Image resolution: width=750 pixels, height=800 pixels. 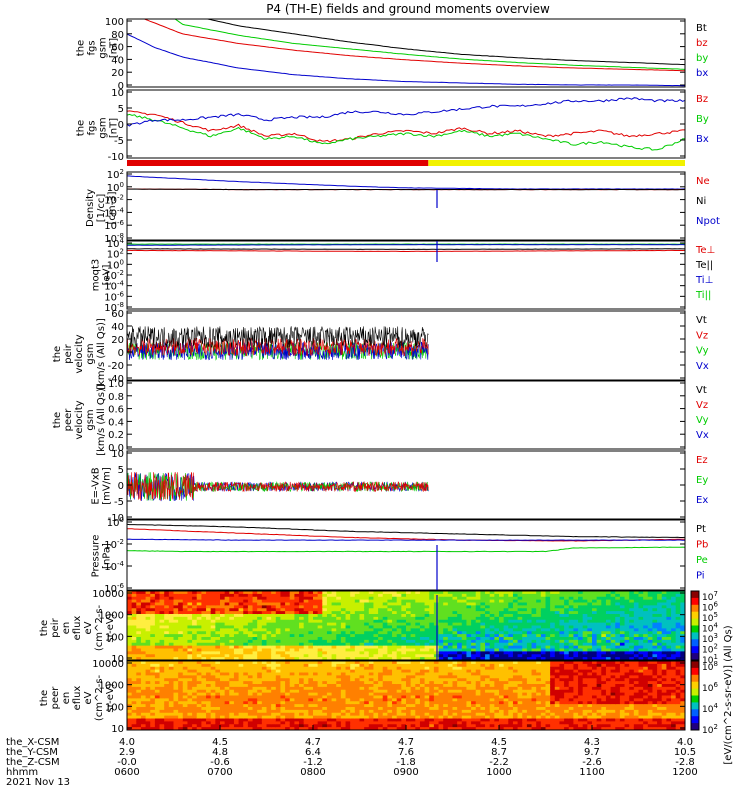 What do you see at coordinates (702, 435) in the screenshot?
I see `legend-entry: Vx` at bounding box center [702, 435].